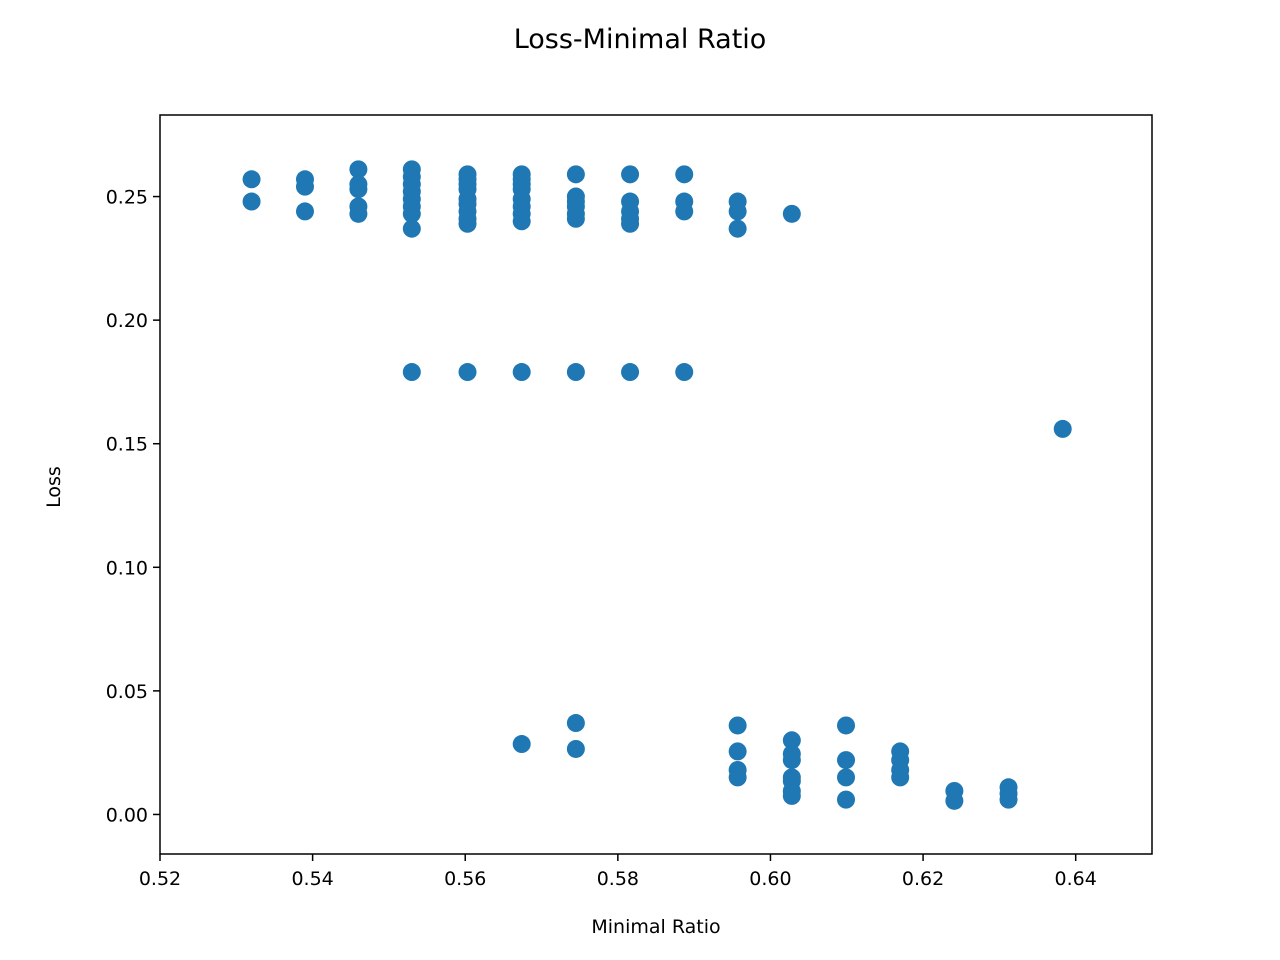  I want to click on x-tick-label: 0.56, so click(465, 879).